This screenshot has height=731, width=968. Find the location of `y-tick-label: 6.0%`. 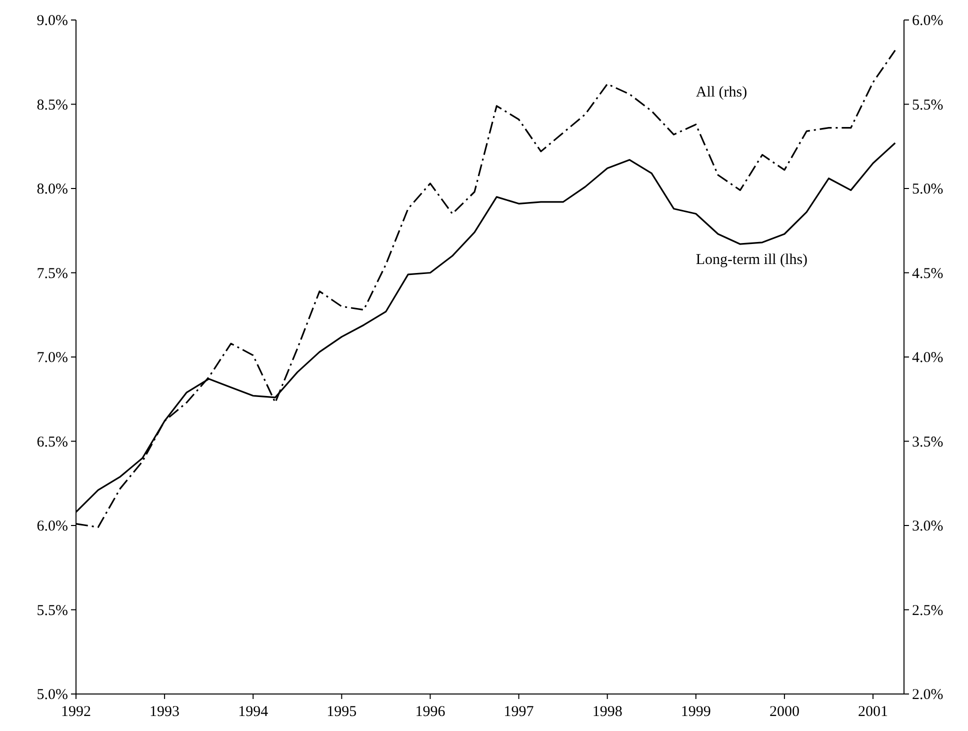

y-tick-label: 6.0% is located at coordinates (52, 526).